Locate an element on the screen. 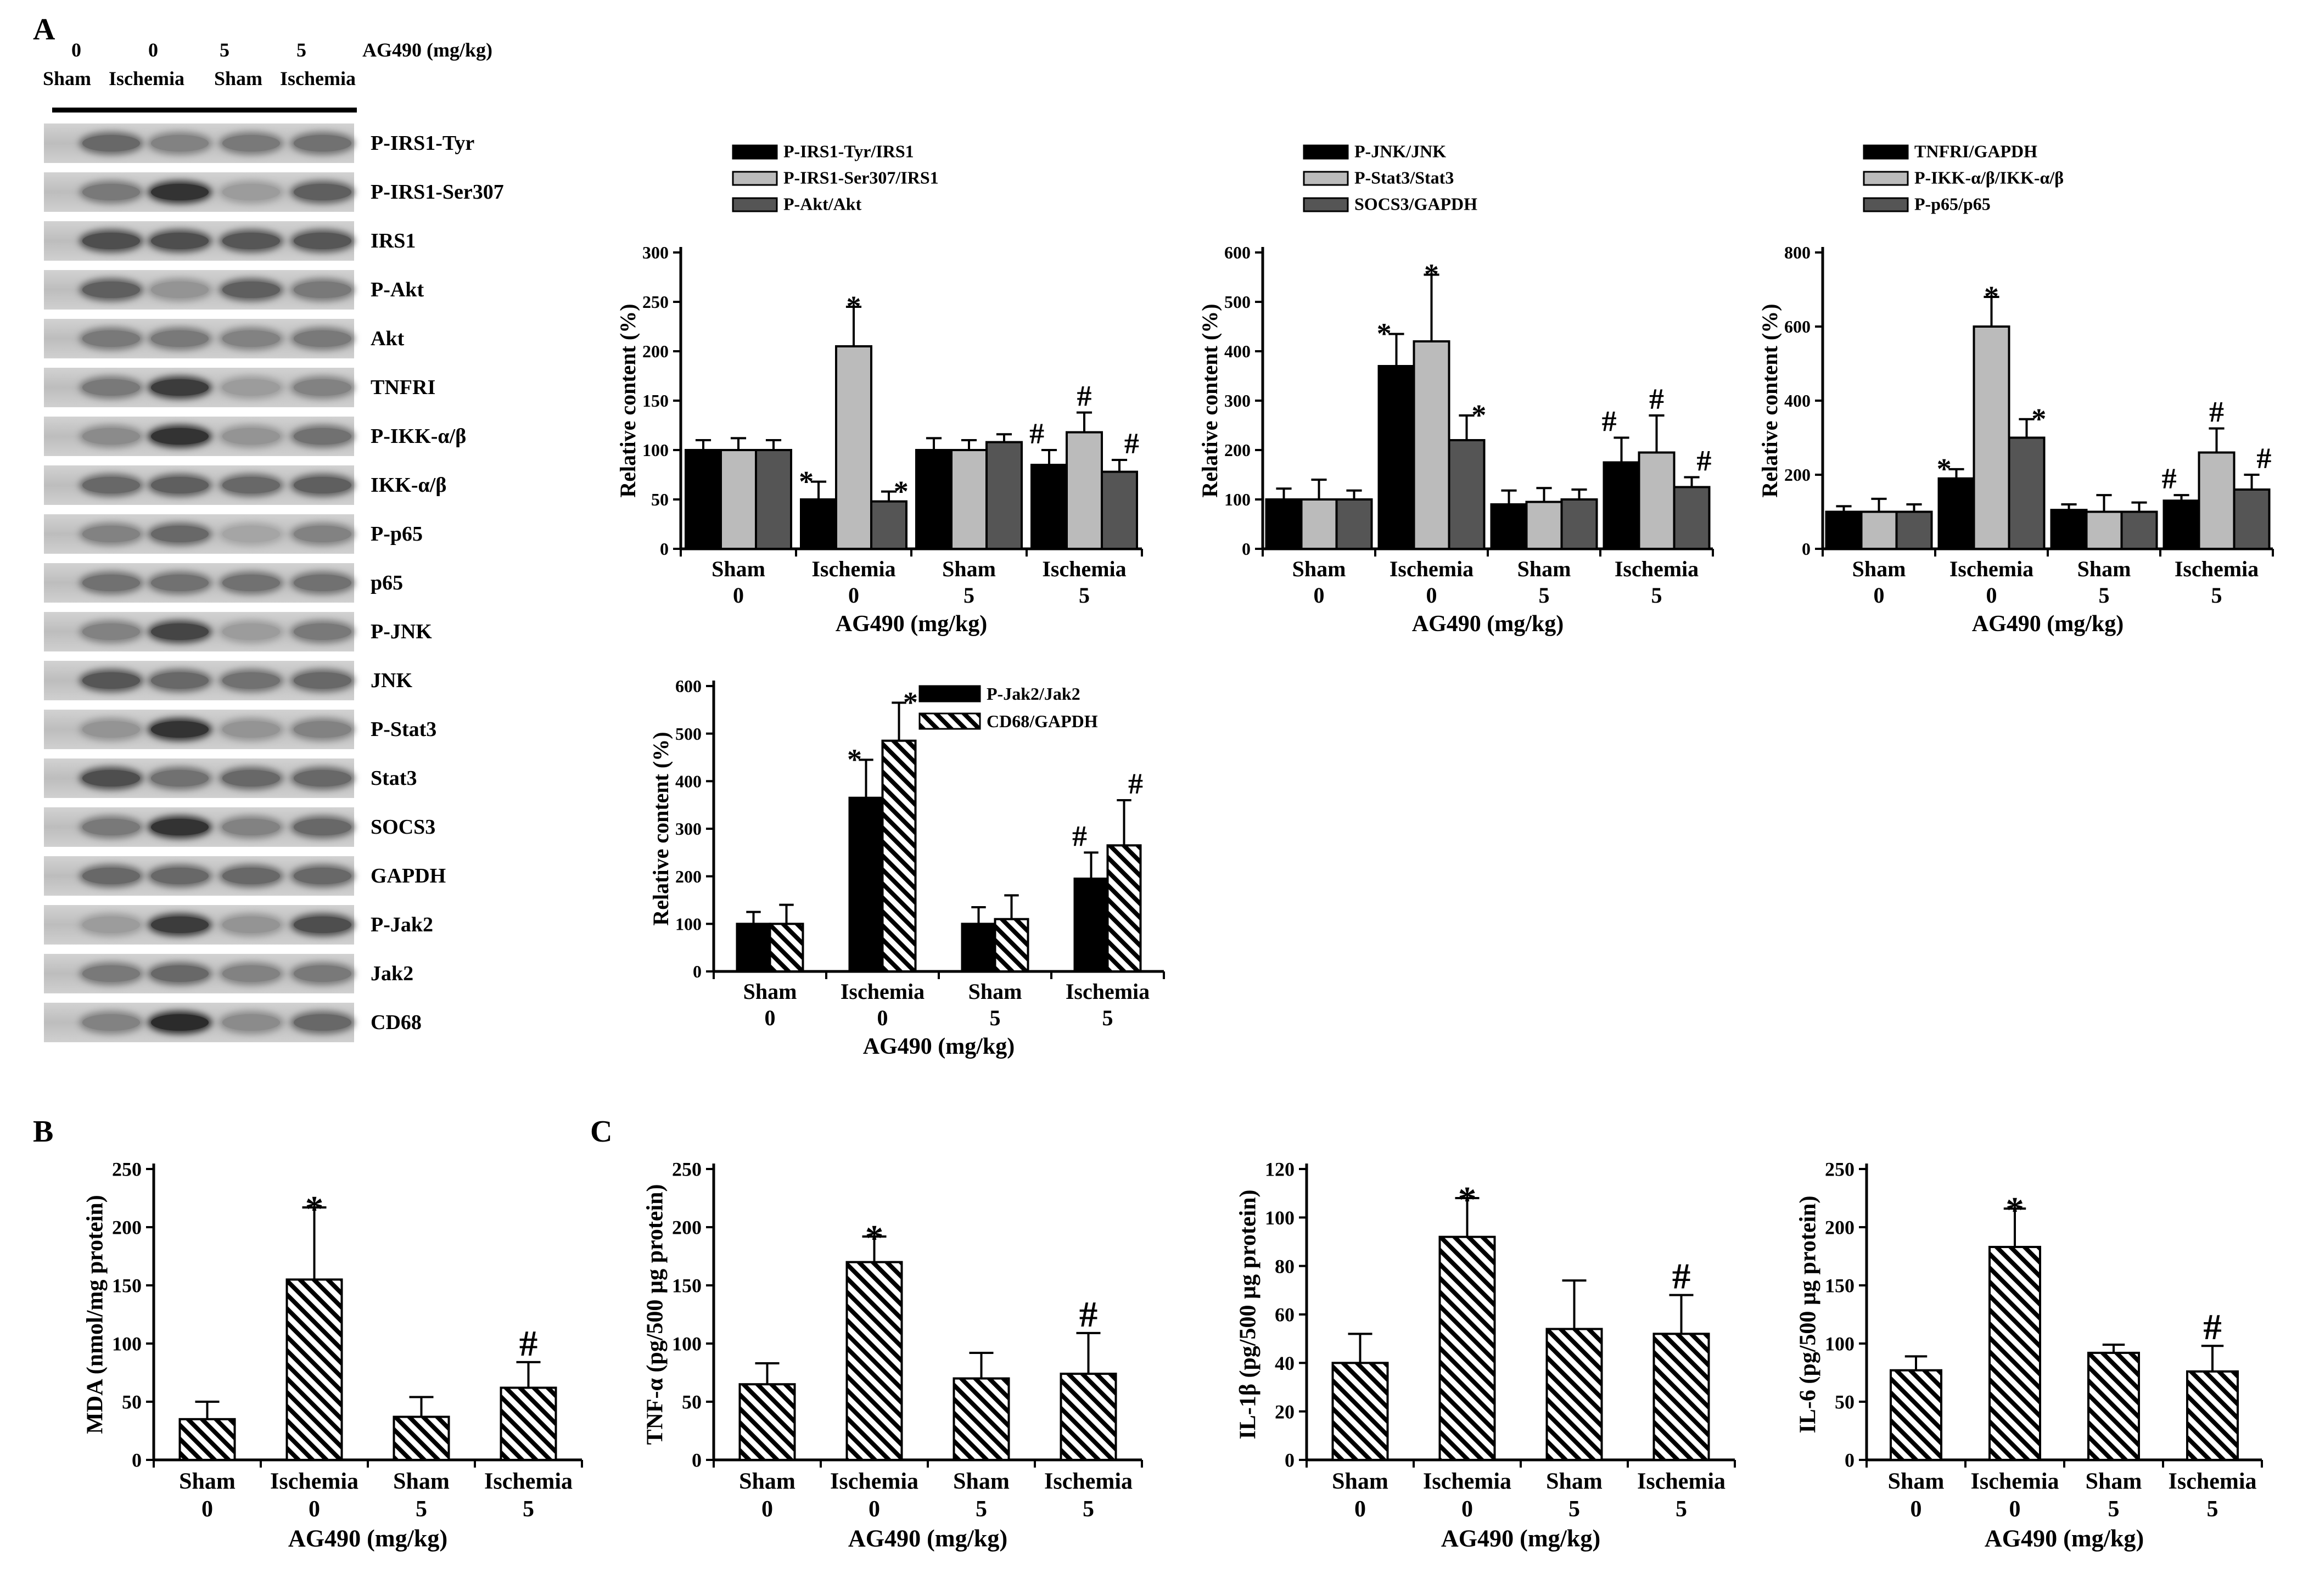  legend-label: P-Akt/Akt is located at coordinates (822, 204).